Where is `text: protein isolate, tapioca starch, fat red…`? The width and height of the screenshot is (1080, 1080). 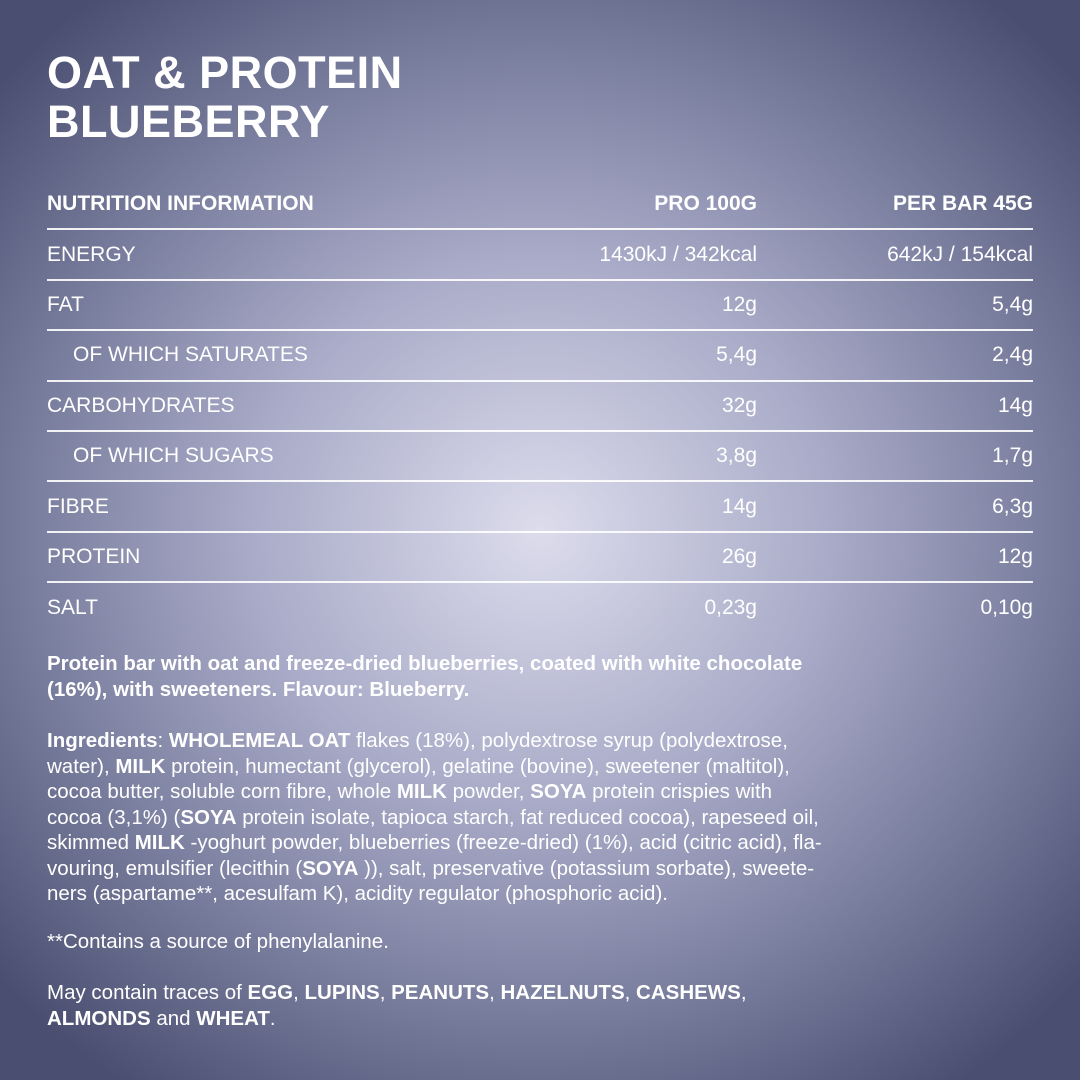
text: protein isolate, tapioca starch, fat red… is located at coordinates (527, 817).